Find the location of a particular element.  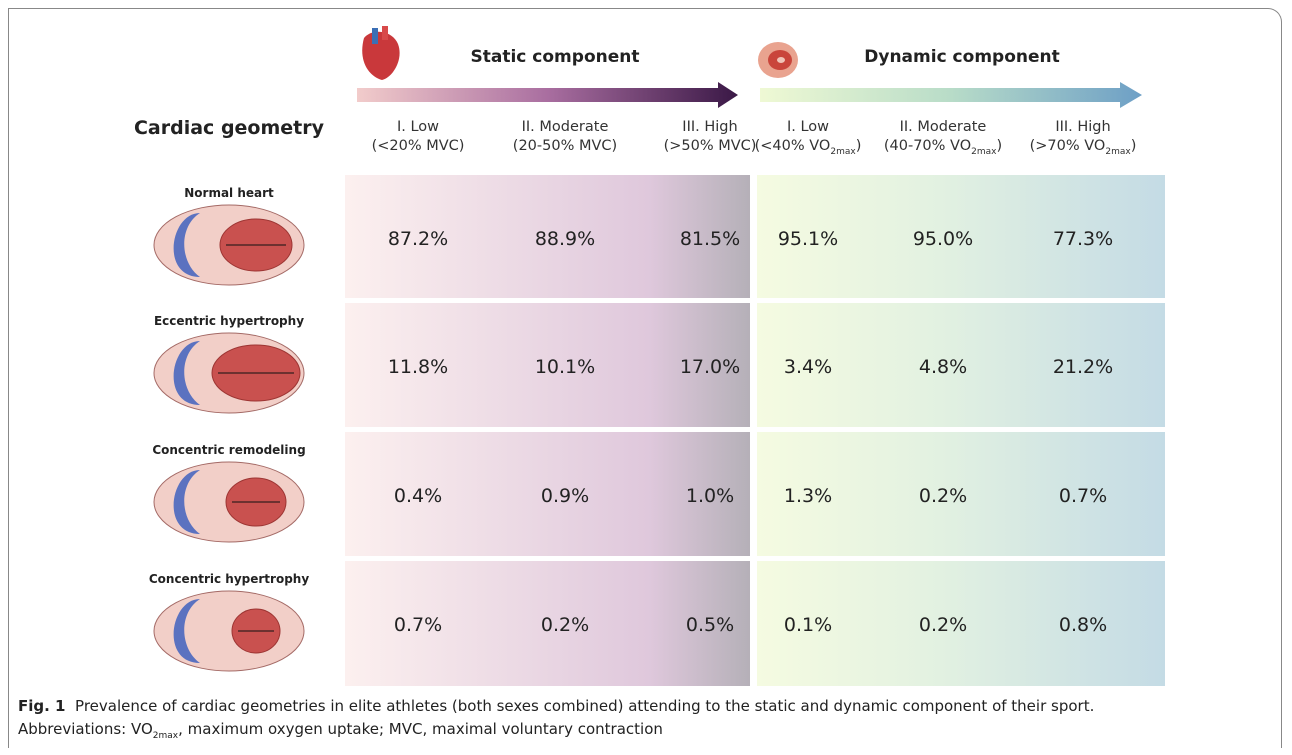

cell-value: 1.0% is located at coordinates (710, 496).